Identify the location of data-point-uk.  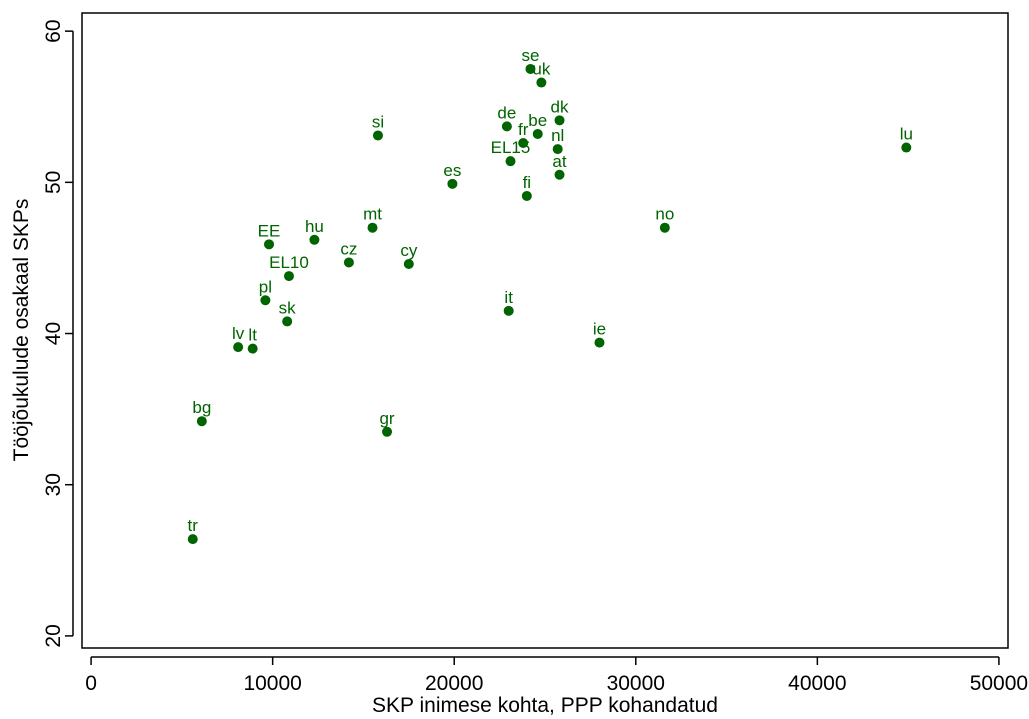
(541, 82).